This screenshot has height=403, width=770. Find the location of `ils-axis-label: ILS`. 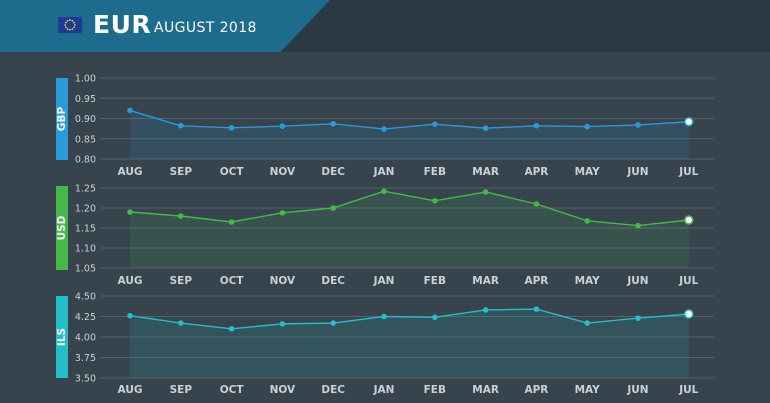

ils-axis-label: ILS is located at coordinates (62, 337).